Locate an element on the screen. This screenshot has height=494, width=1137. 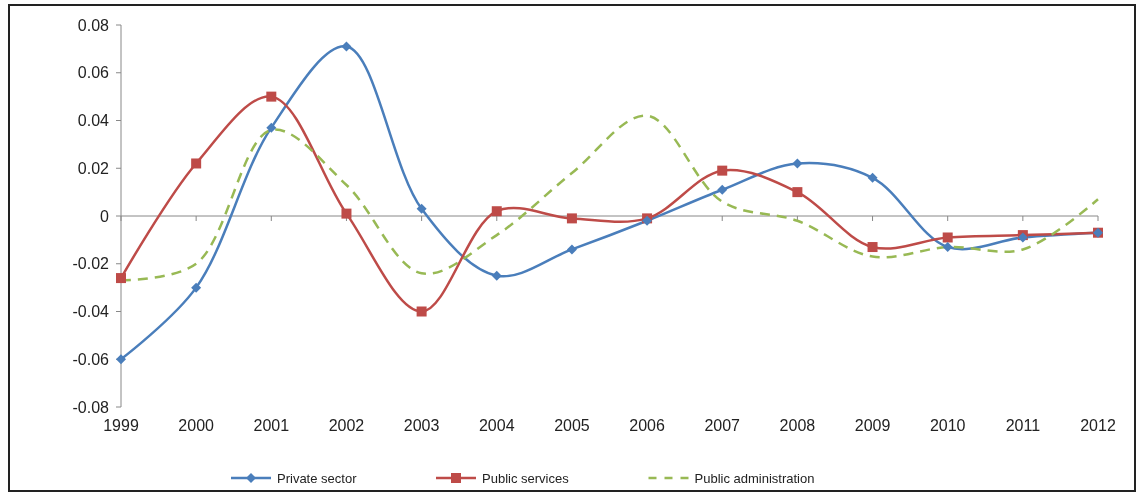
y-tick-label: -0.04 is located at coordinates (91, 312).